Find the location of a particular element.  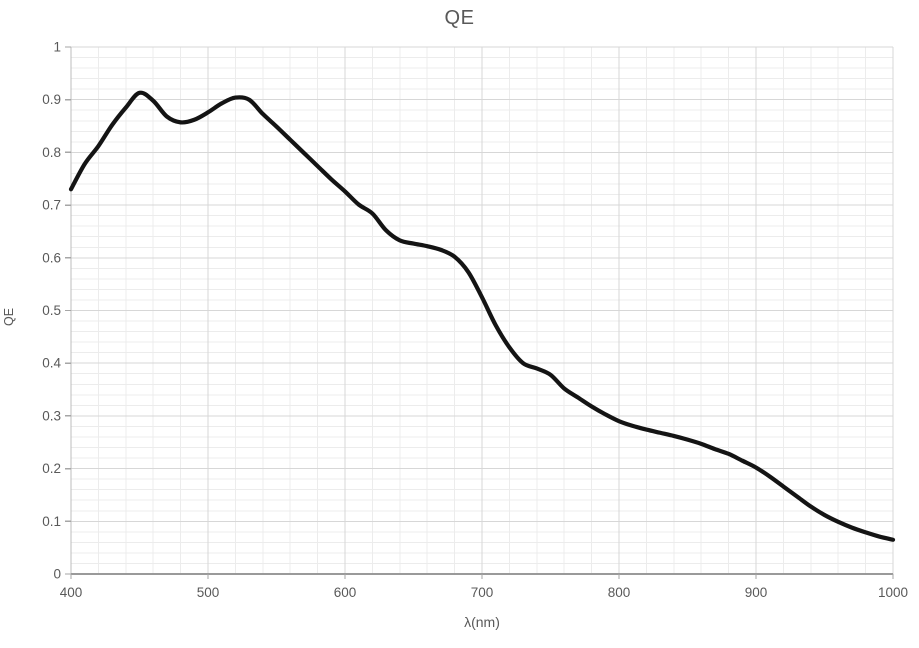

y-tick-label: 0.1 is located at coordinates (51, 521).